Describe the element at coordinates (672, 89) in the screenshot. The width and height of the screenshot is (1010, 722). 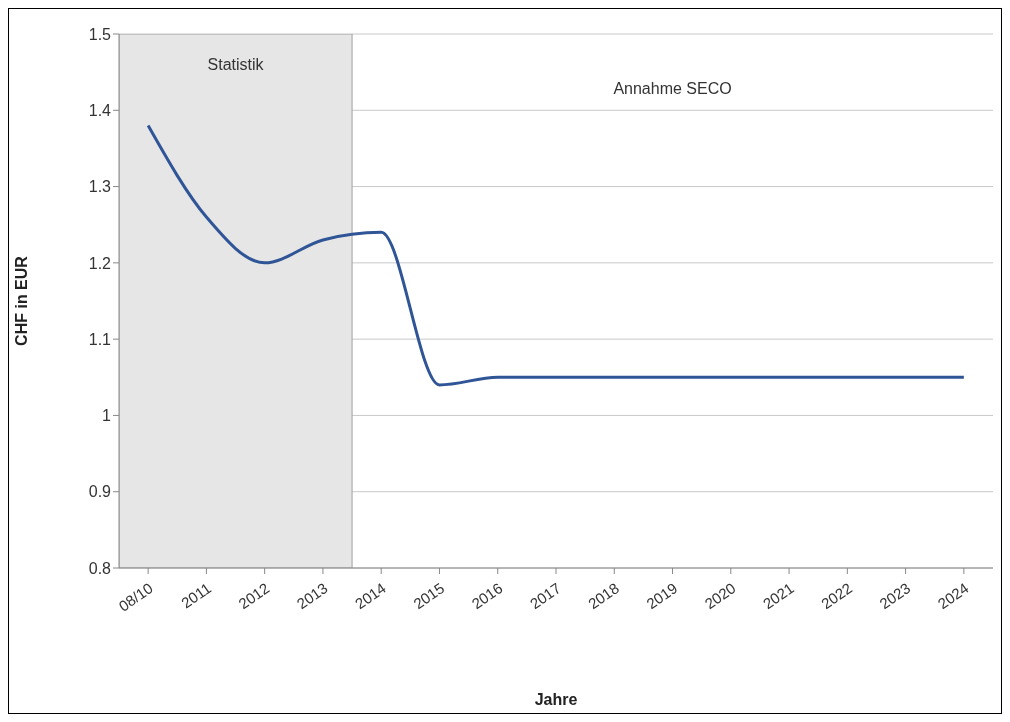
I see `annotation: Annahme SECO` at that location.